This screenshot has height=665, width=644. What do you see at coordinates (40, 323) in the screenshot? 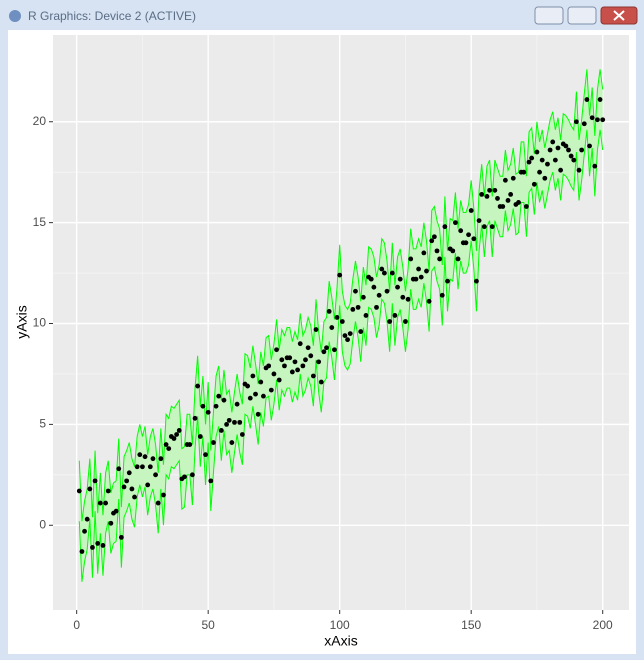
I see `y-tick-label: 10` at bounding box center [40, 323].